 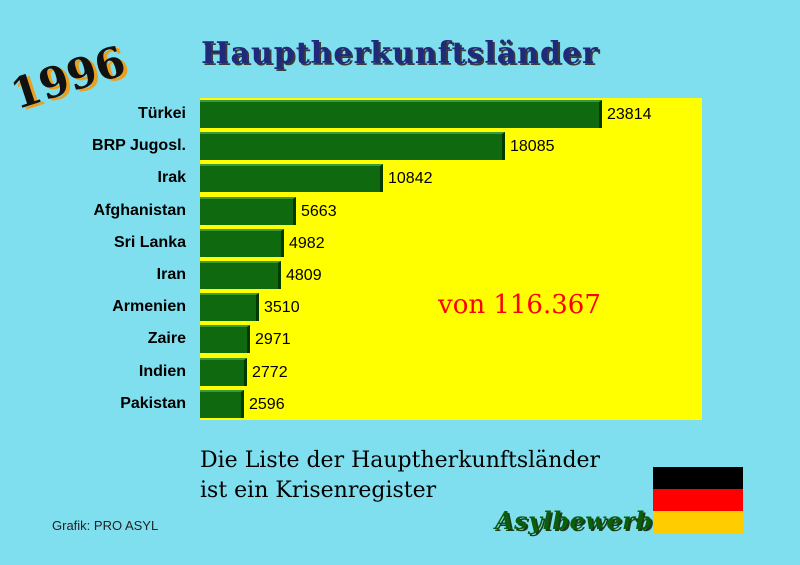 I want to click on value-label: 5663, so click(x=319, y=211).